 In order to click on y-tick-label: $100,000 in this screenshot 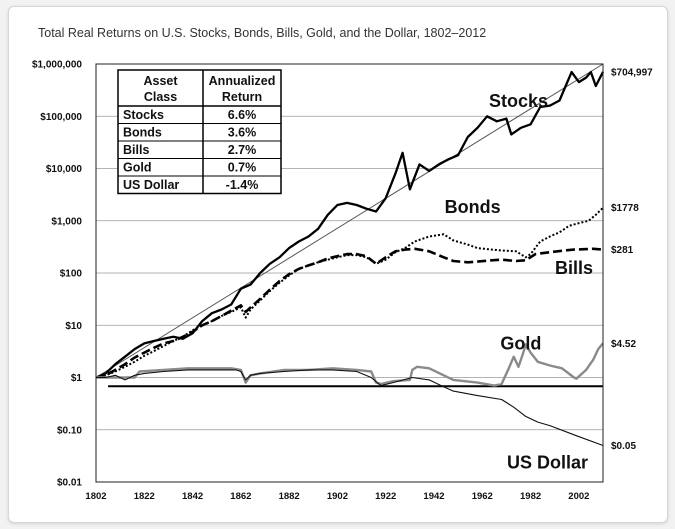, I will do `click(61, 117)`.